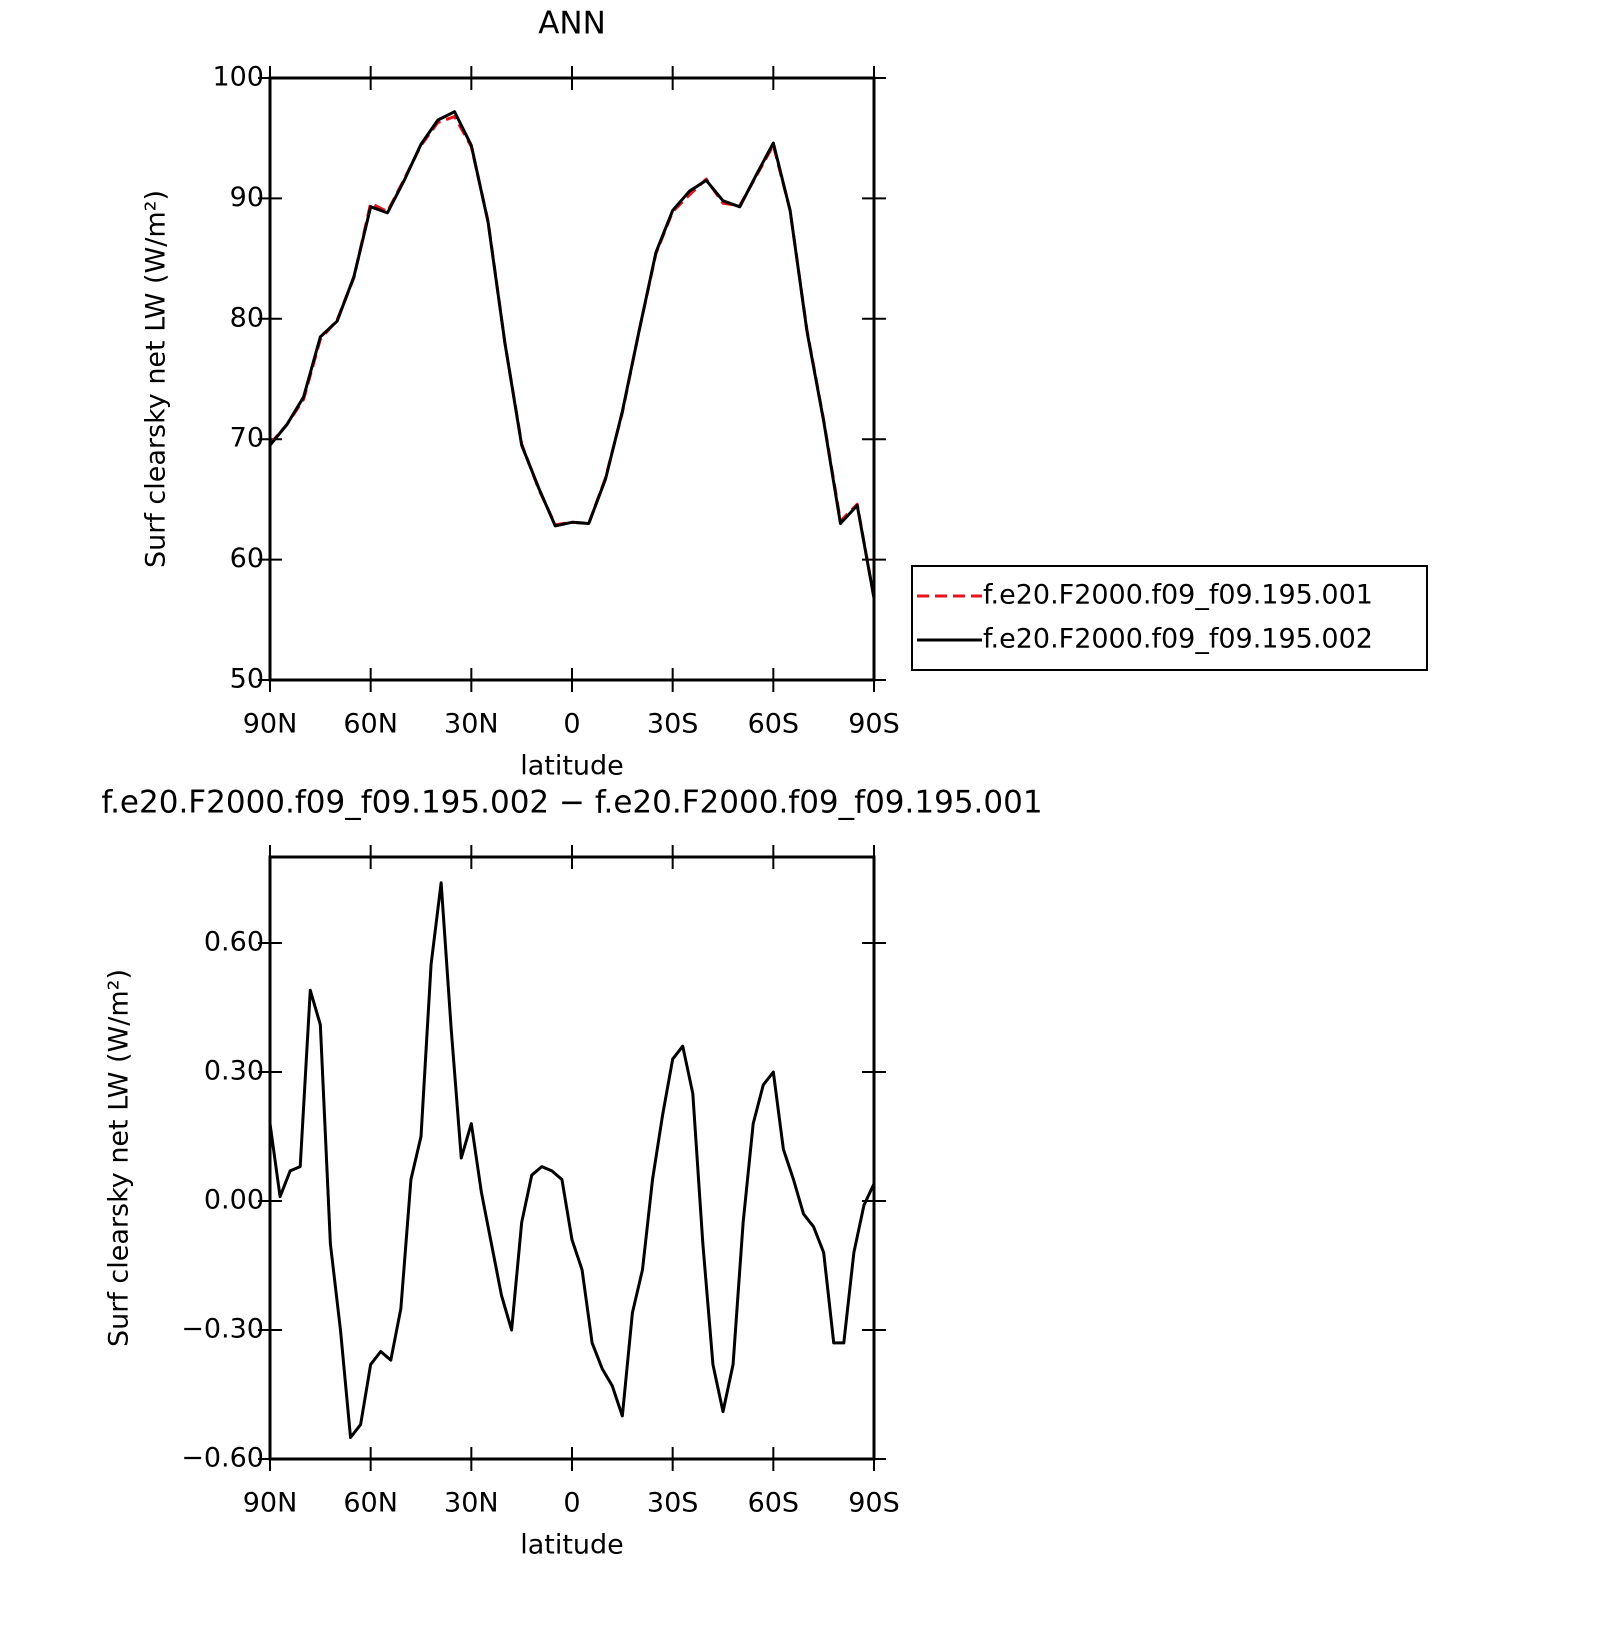 The image size is (1597, 1635). I want to click on y-tick-label: 0.30, so click(234, 1071).